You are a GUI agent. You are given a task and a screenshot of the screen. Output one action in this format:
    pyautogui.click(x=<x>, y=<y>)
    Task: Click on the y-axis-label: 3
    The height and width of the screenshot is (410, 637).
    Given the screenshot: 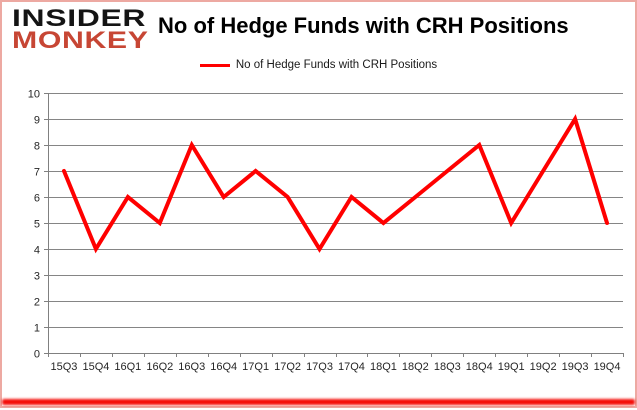 What is the action you would take?
    pyautogui.click(x=37, y=277)
    